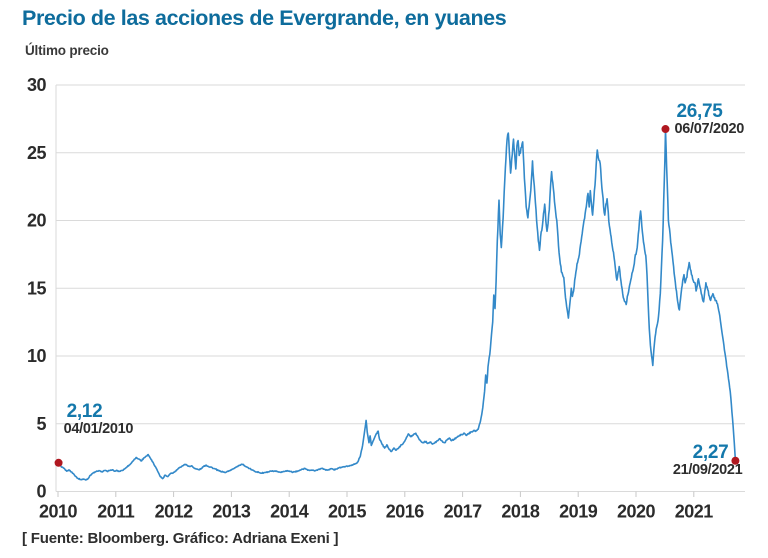  I want to click on y-axis-label: 10, so click(37, 356).